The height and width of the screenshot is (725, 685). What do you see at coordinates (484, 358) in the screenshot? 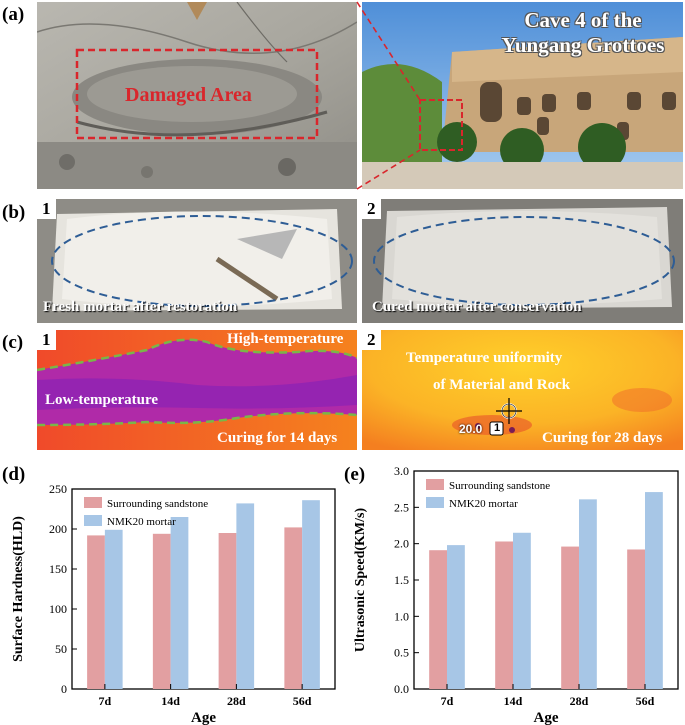
I see `uniformity-line1: Temperature uniformity` at bounding box center [484, 358].